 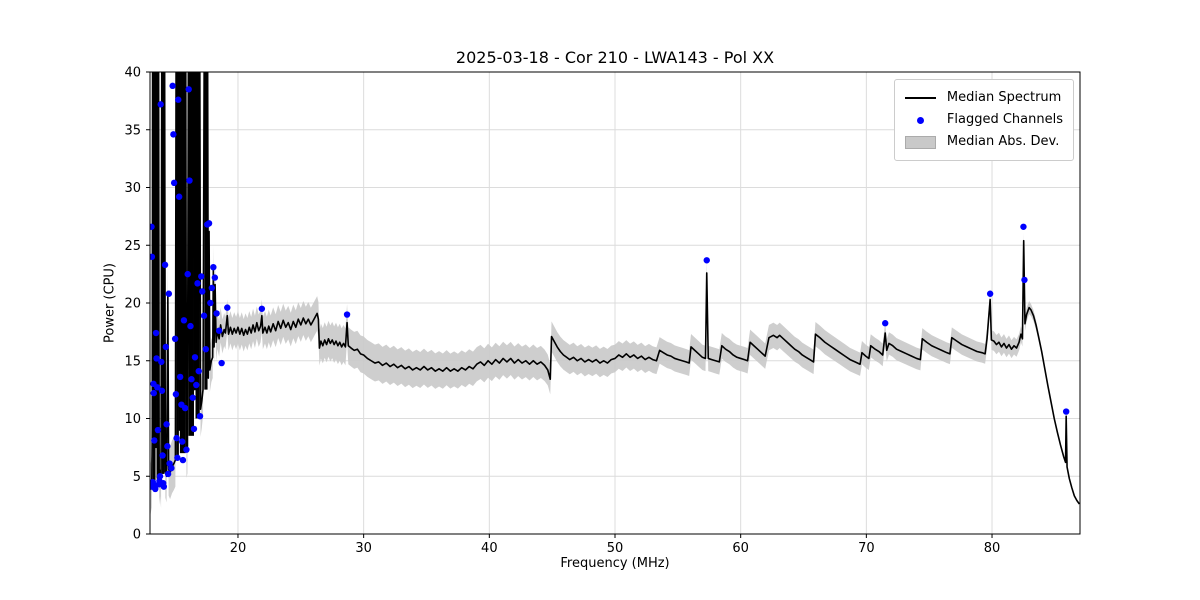 I want to click on legend-label-mad: Median Abs. Dev., so click(x=1003, y=141).